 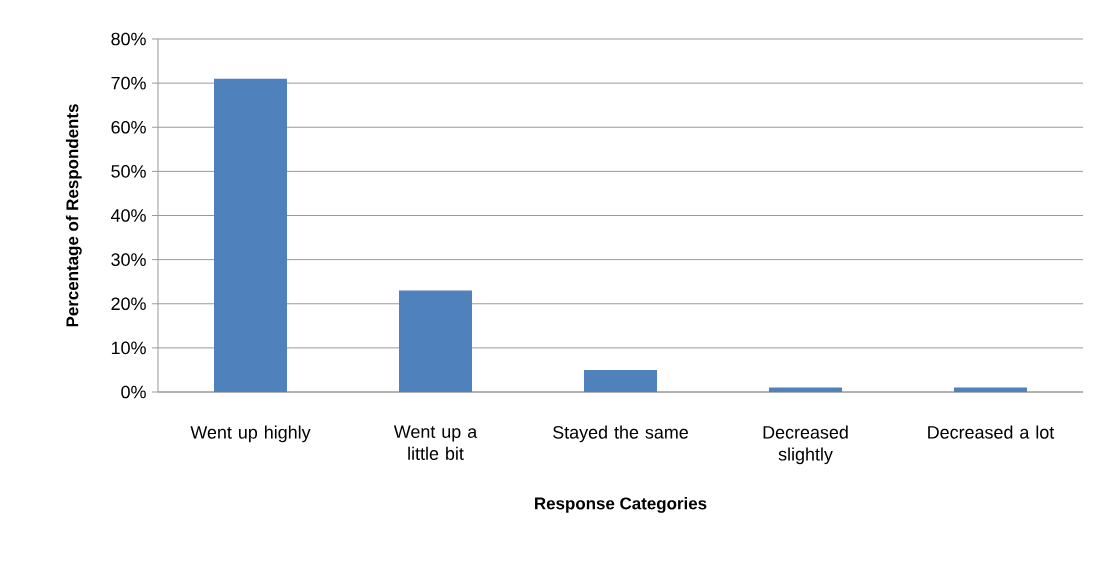 I want to click on y-axis-title: Percentage of Respondents, so click(x=73, y=215).